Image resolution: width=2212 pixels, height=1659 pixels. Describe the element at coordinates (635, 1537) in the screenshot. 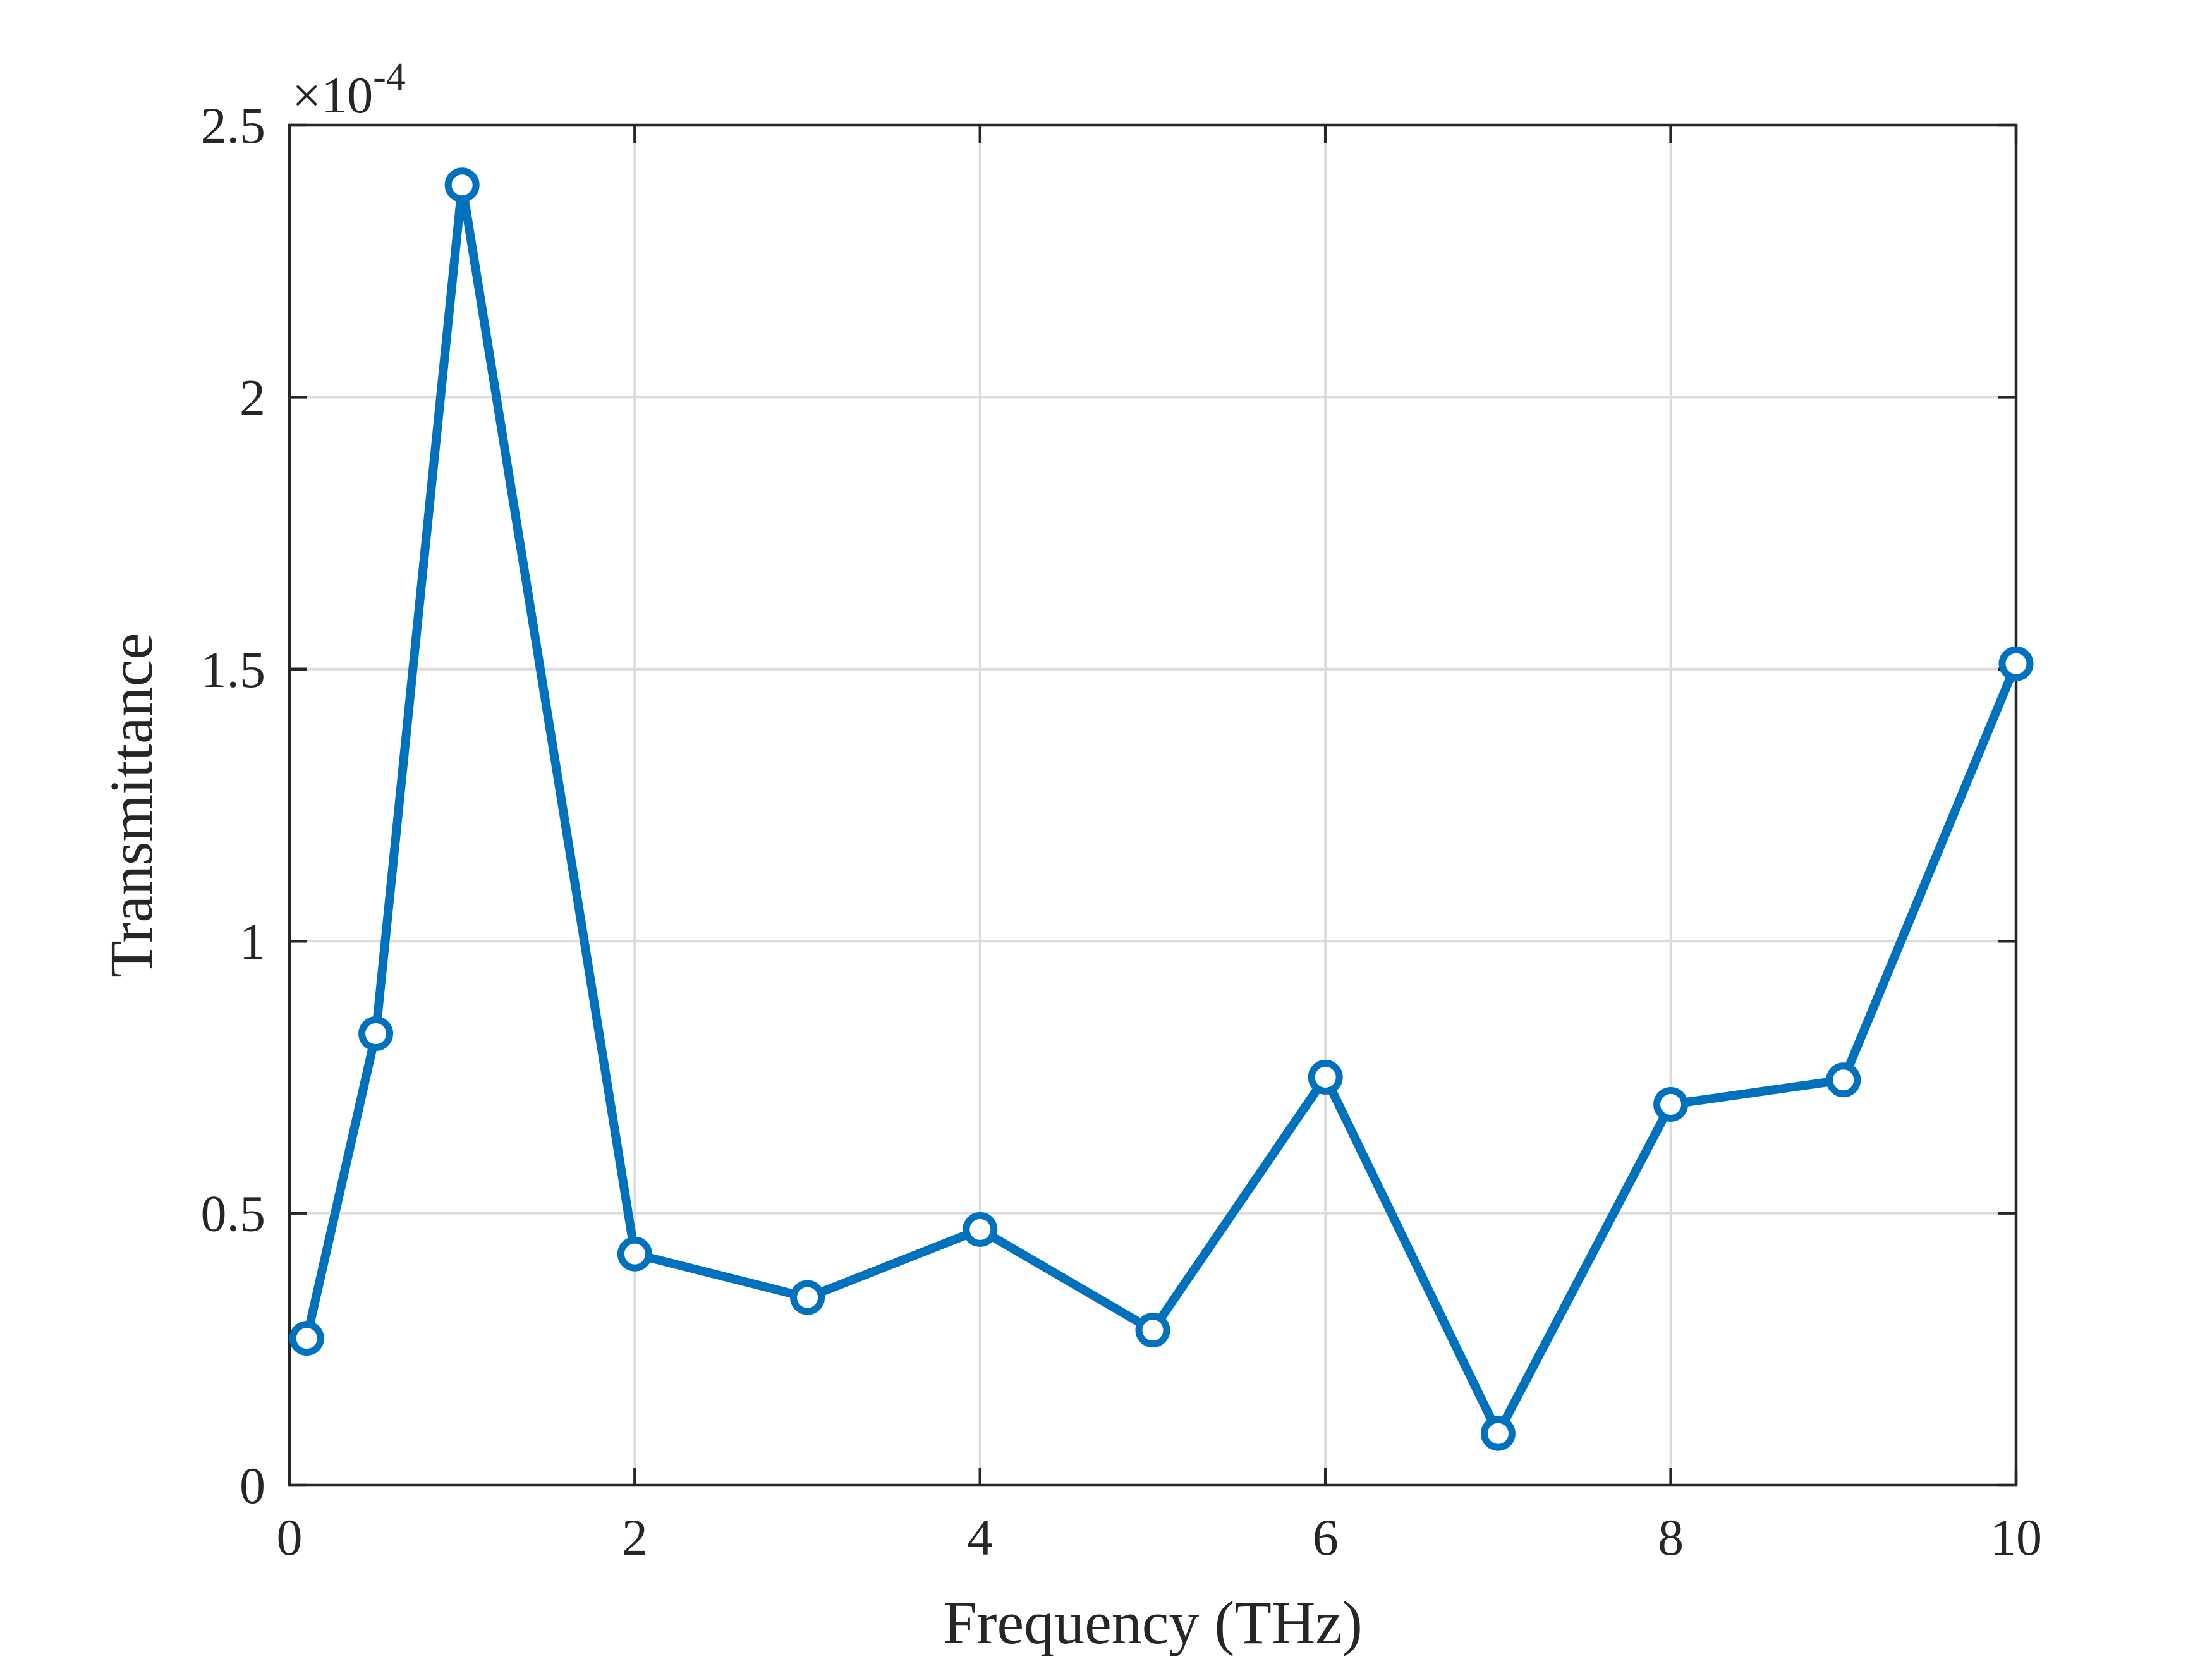

I see `x-tick-label: 2` at that location.